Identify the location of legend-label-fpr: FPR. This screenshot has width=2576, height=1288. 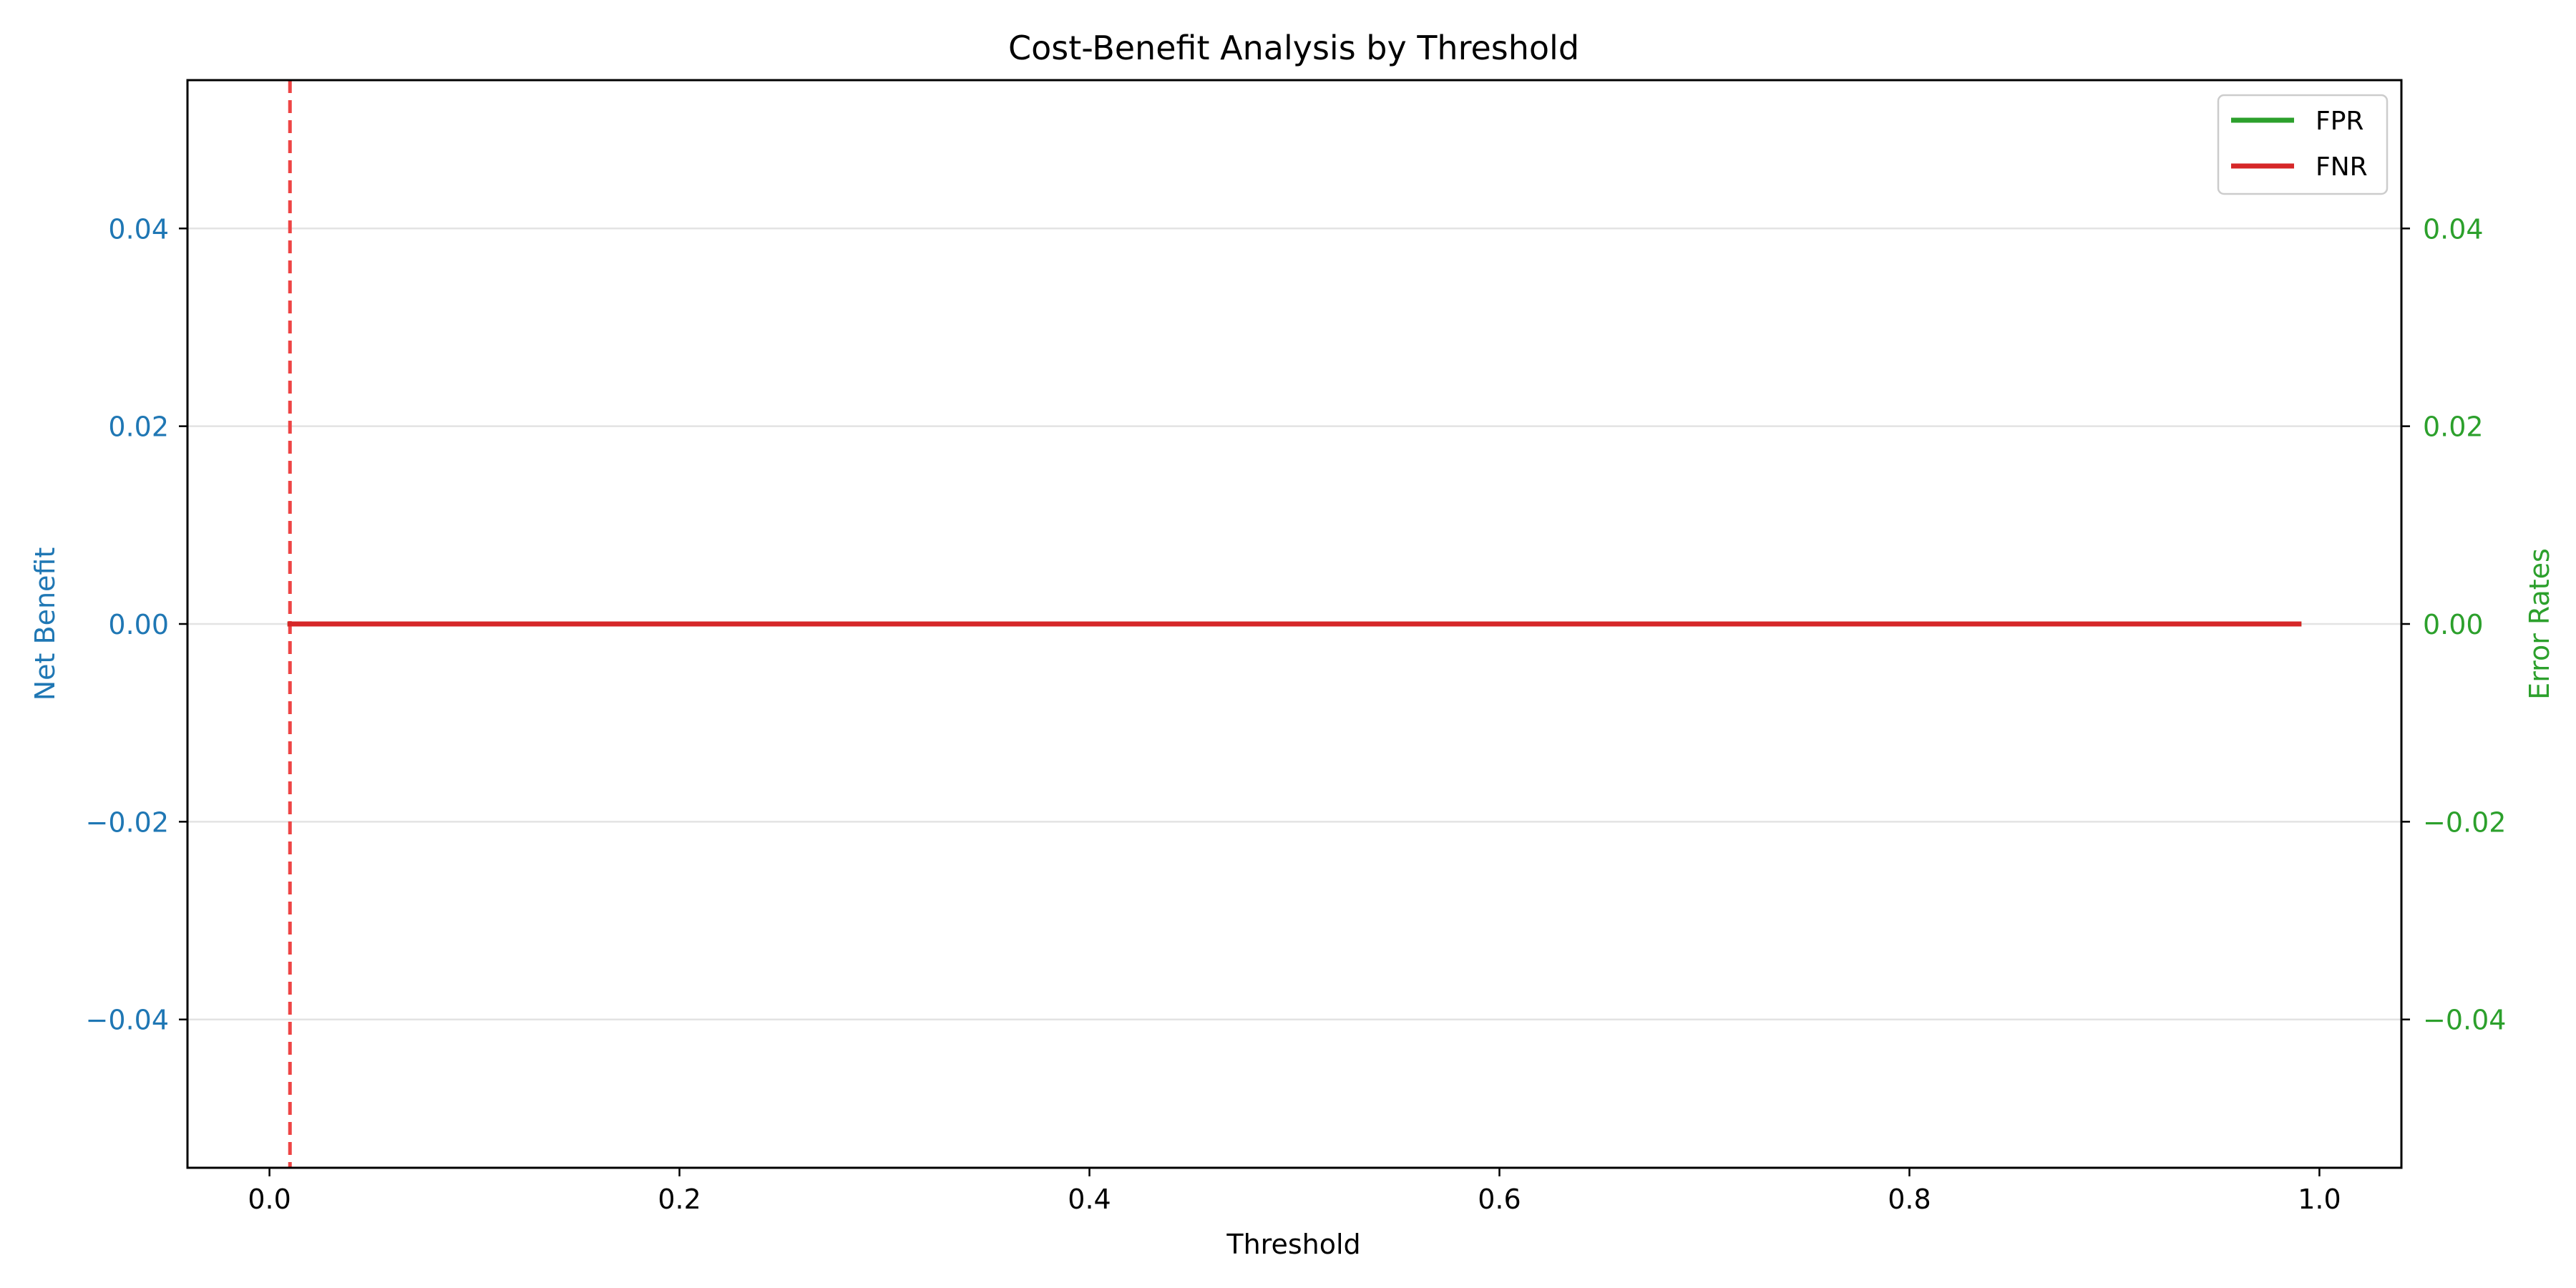
(2339, 122).